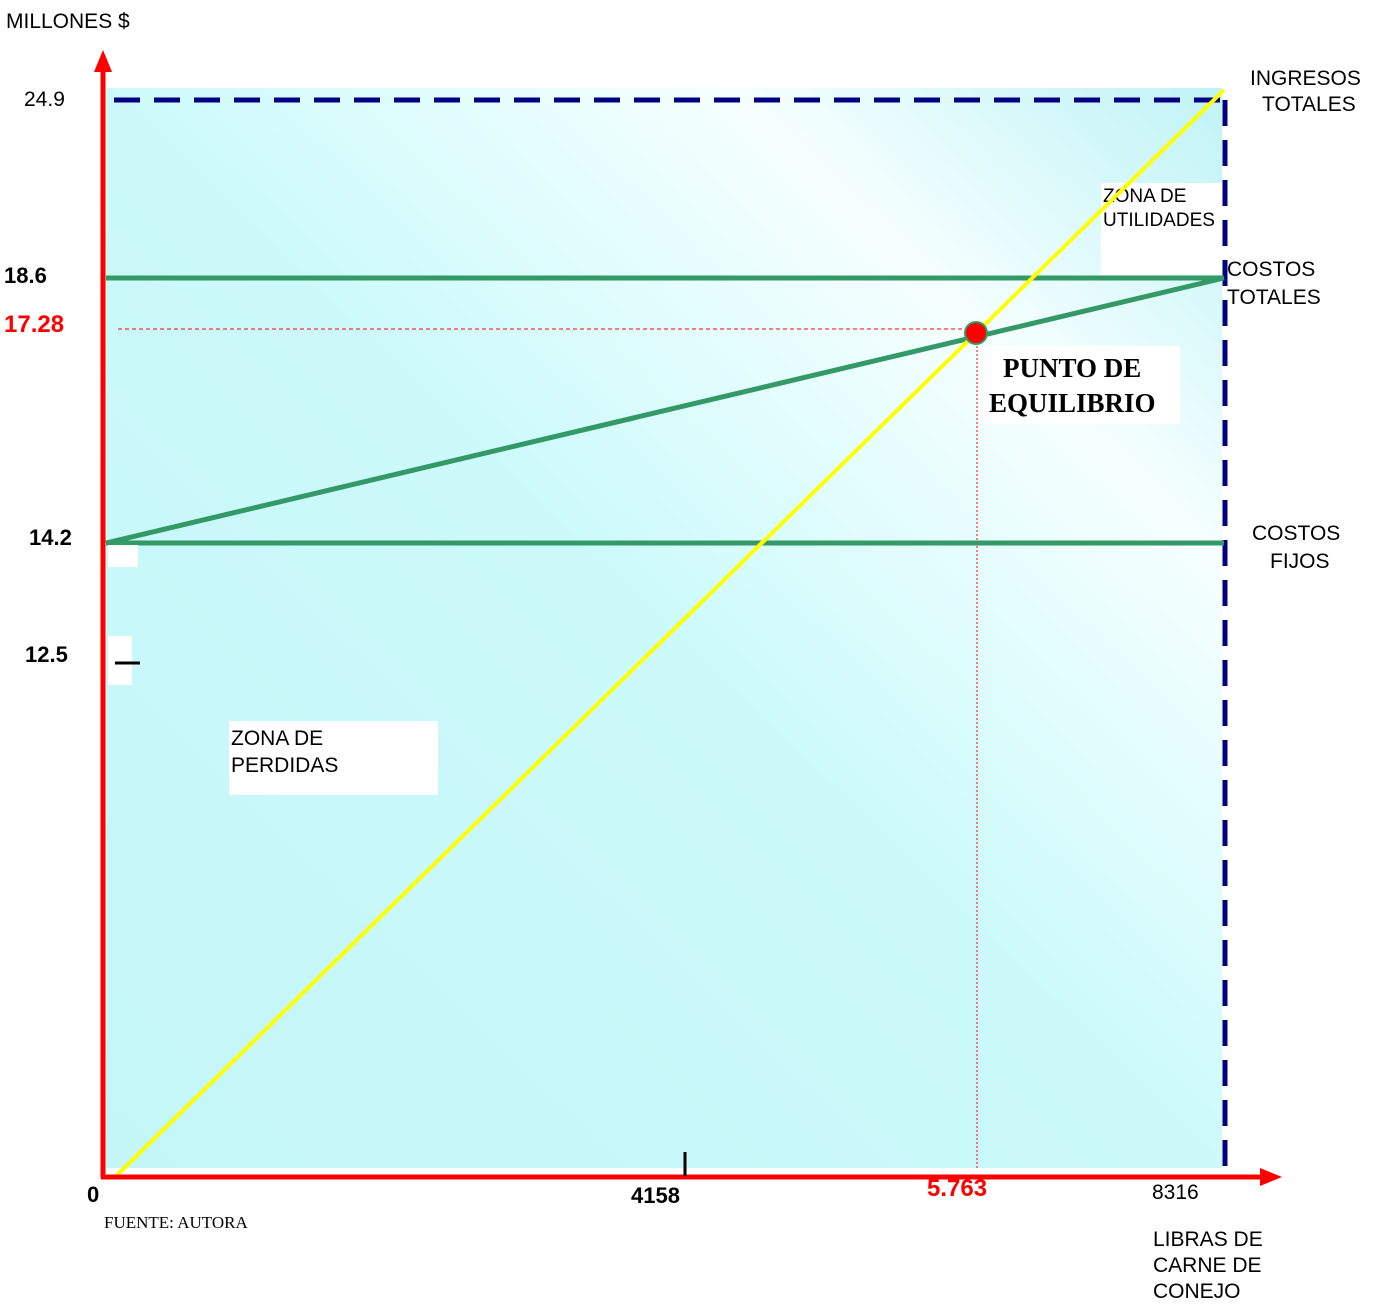  What do you see at coordinates (25, 275) in the screenshot?
I see `y-tick-18-6: 18.6` at bounding box center [25, 275].